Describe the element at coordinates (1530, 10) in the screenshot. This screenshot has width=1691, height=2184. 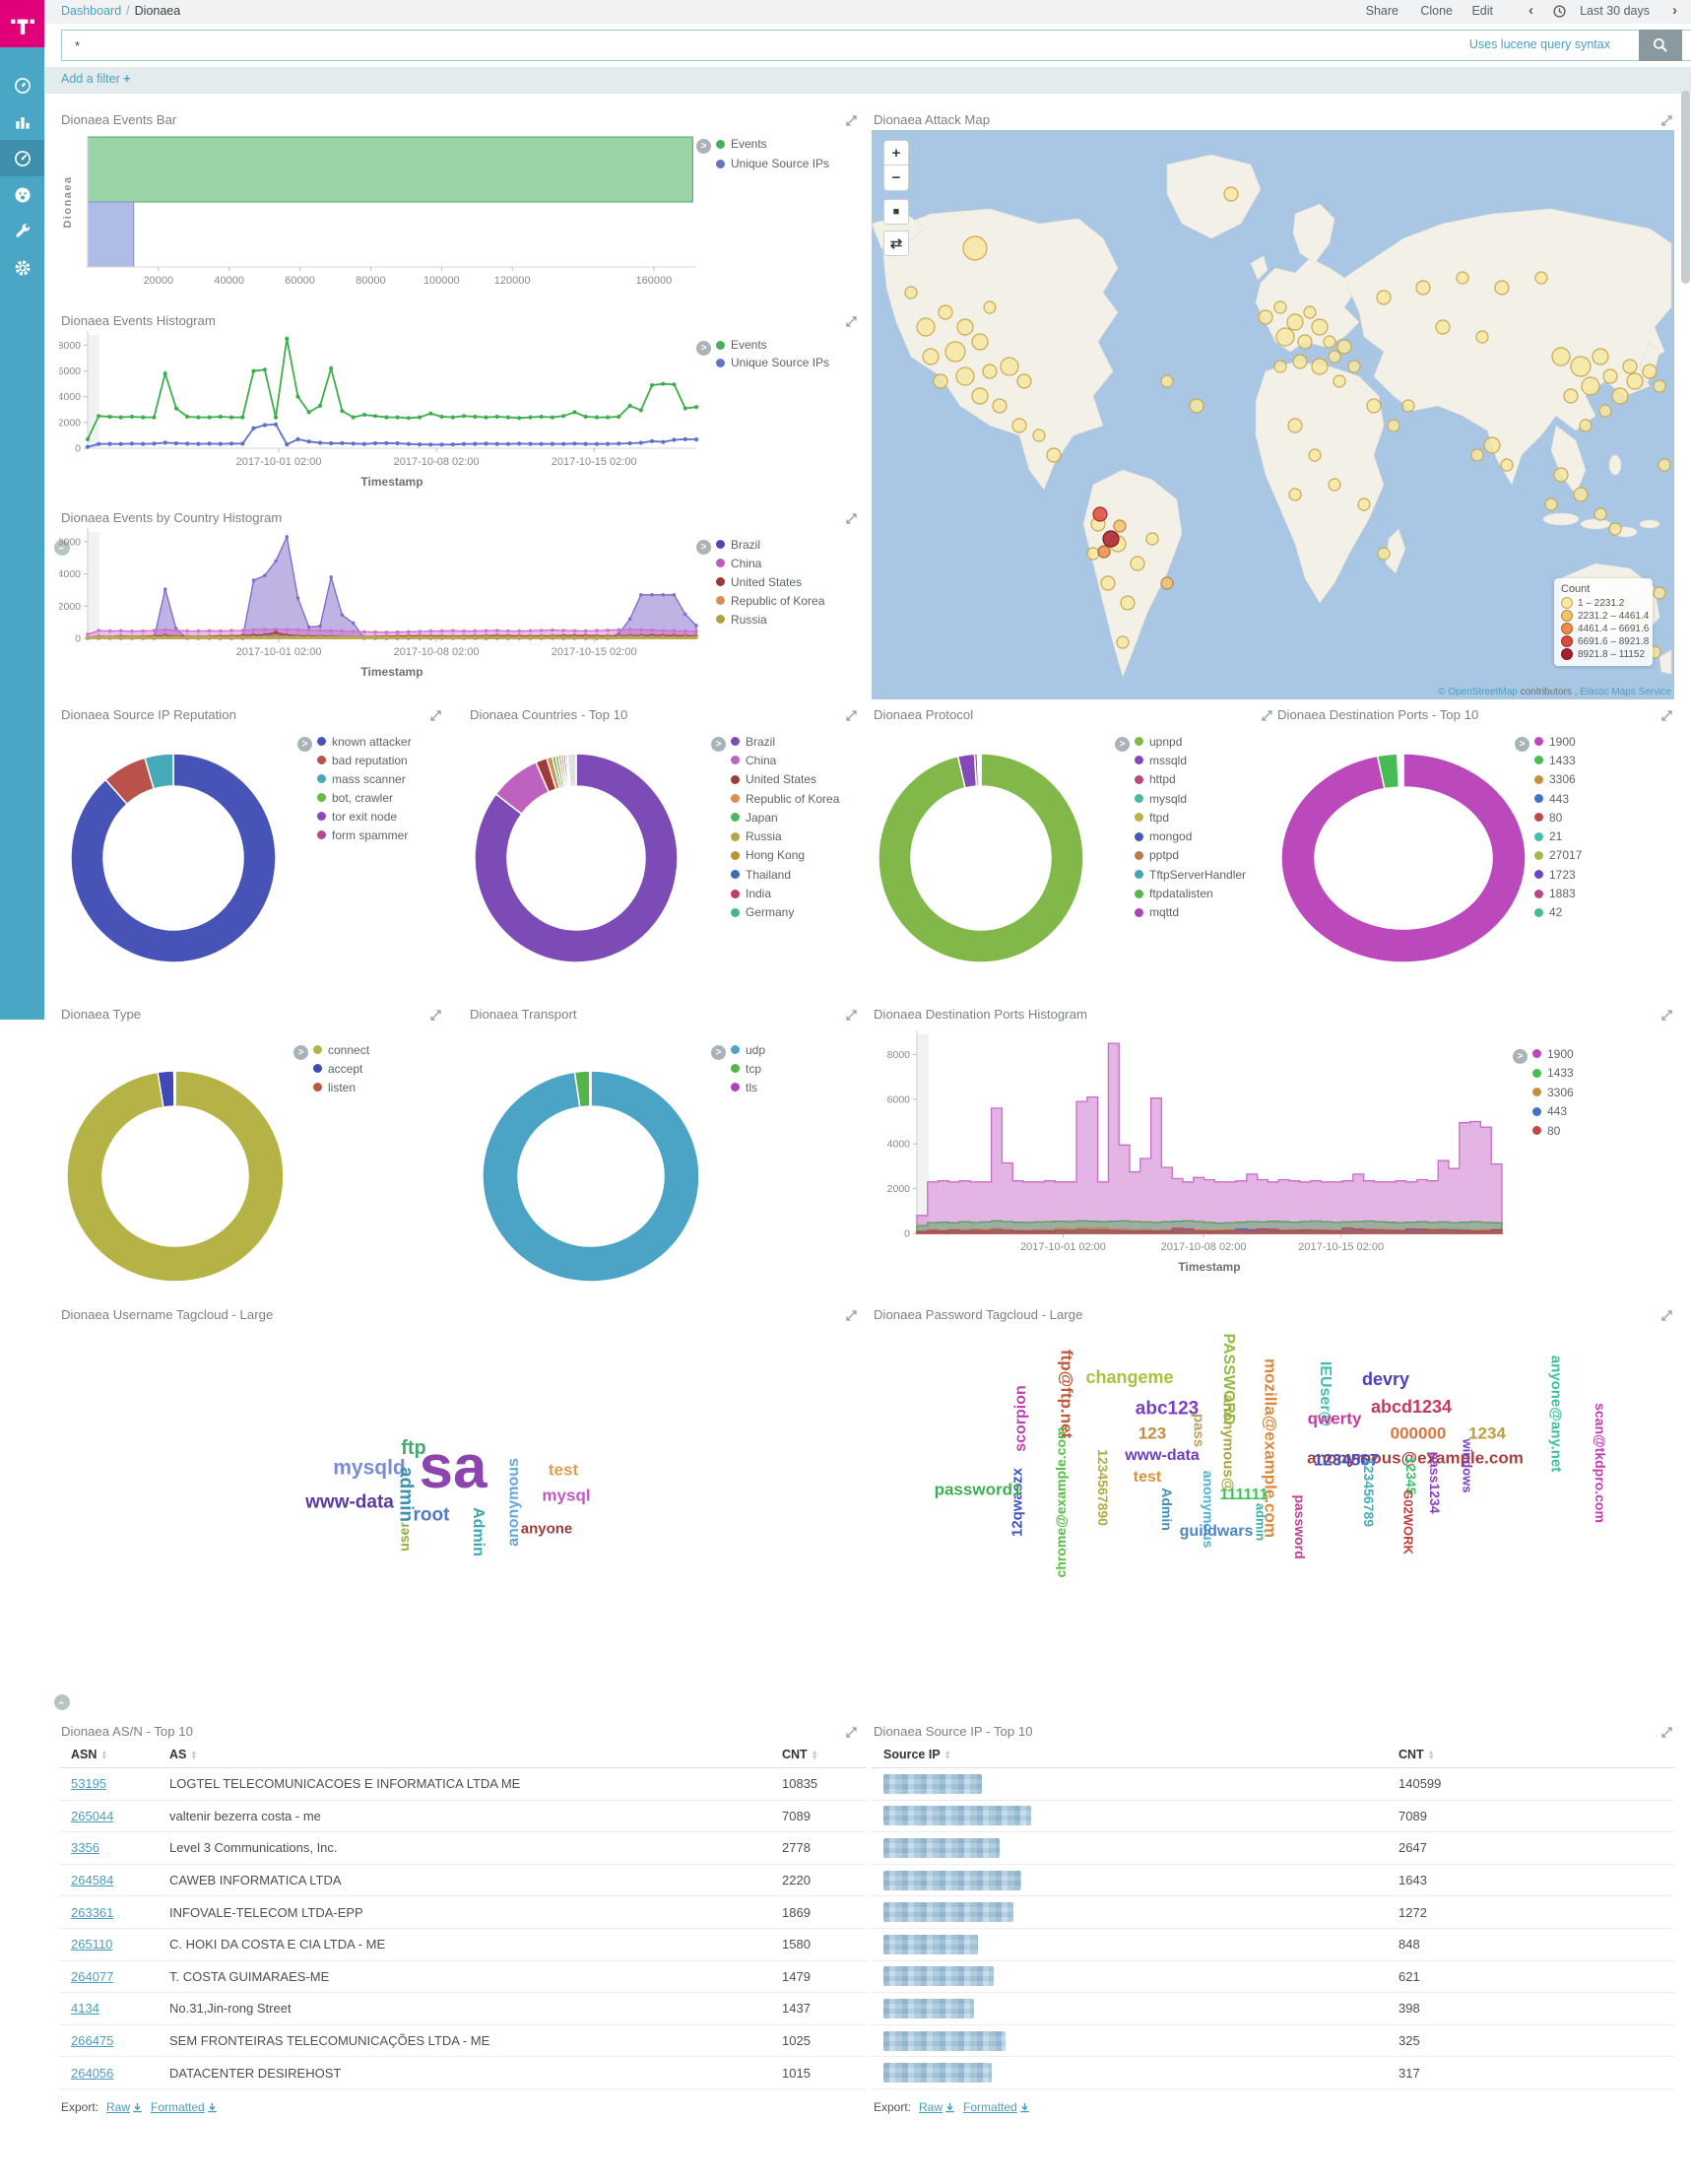
I see `time-prev-button: ‹` at that location.